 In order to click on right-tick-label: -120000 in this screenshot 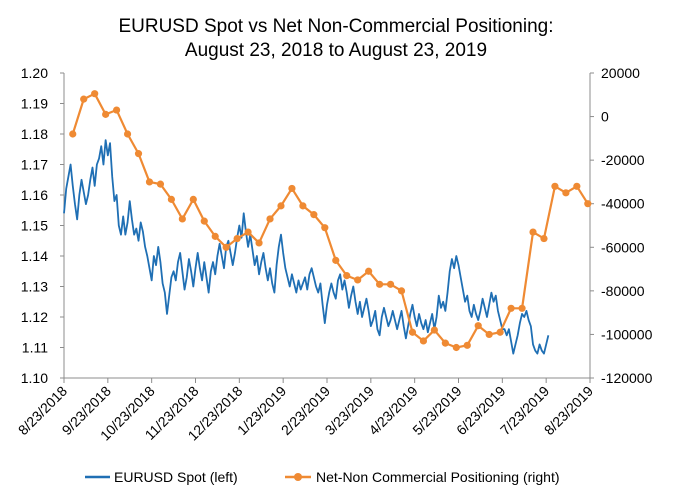, I will do `click(627, 378)`.